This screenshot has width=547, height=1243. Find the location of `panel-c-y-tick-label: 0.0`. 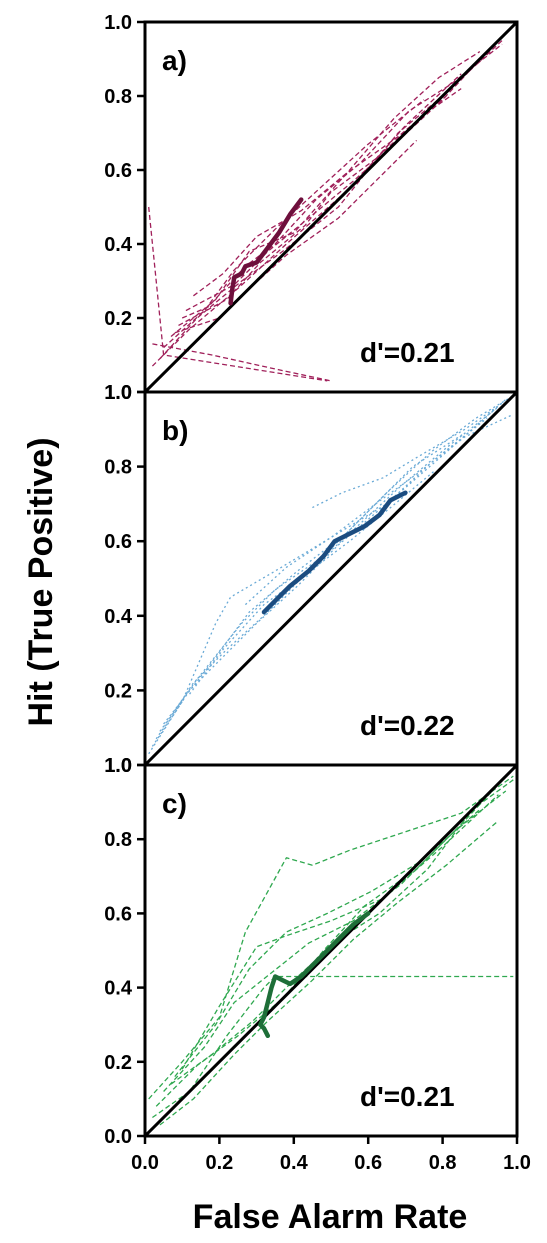

panel-c-y-tick-label: 0.0 is located at coordinates (118, 1137).